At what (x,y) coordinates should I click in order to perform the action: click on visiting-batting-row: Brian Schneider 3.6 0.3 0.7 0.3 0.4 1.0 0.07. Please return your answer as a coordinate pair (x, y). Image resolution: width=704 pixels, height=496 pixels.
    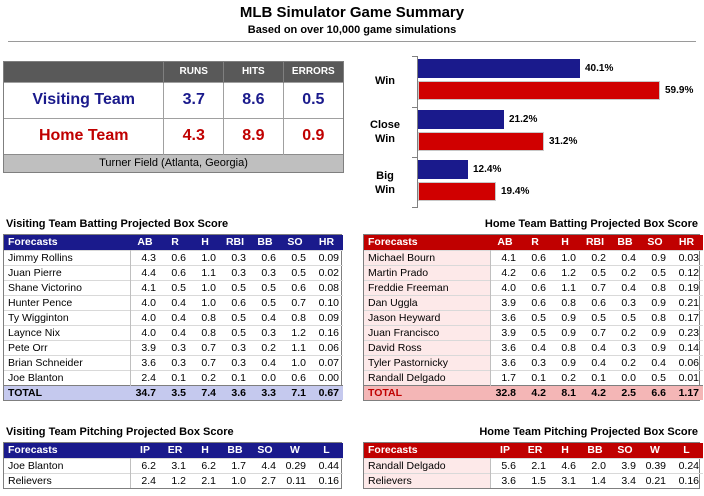
    Looking at the image, I should click on (173, 362).